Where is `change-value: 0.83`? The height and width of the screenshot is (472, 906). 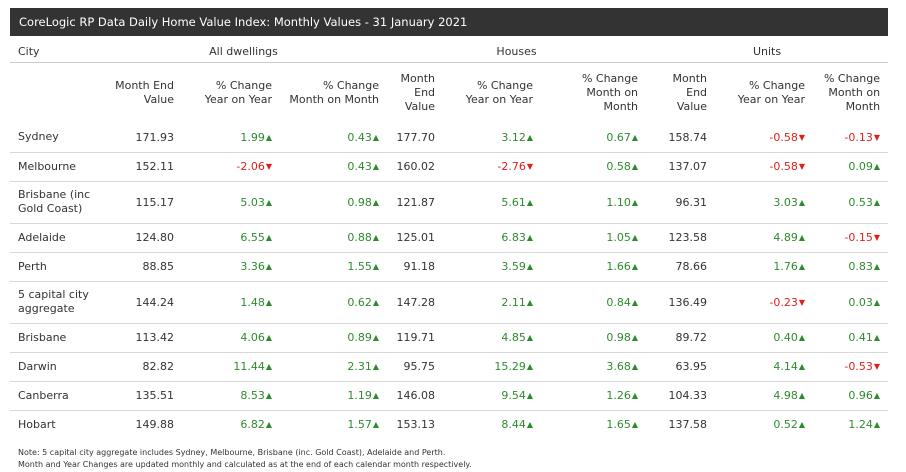 change-value: 0.83 is located at coordinates (860, 266).